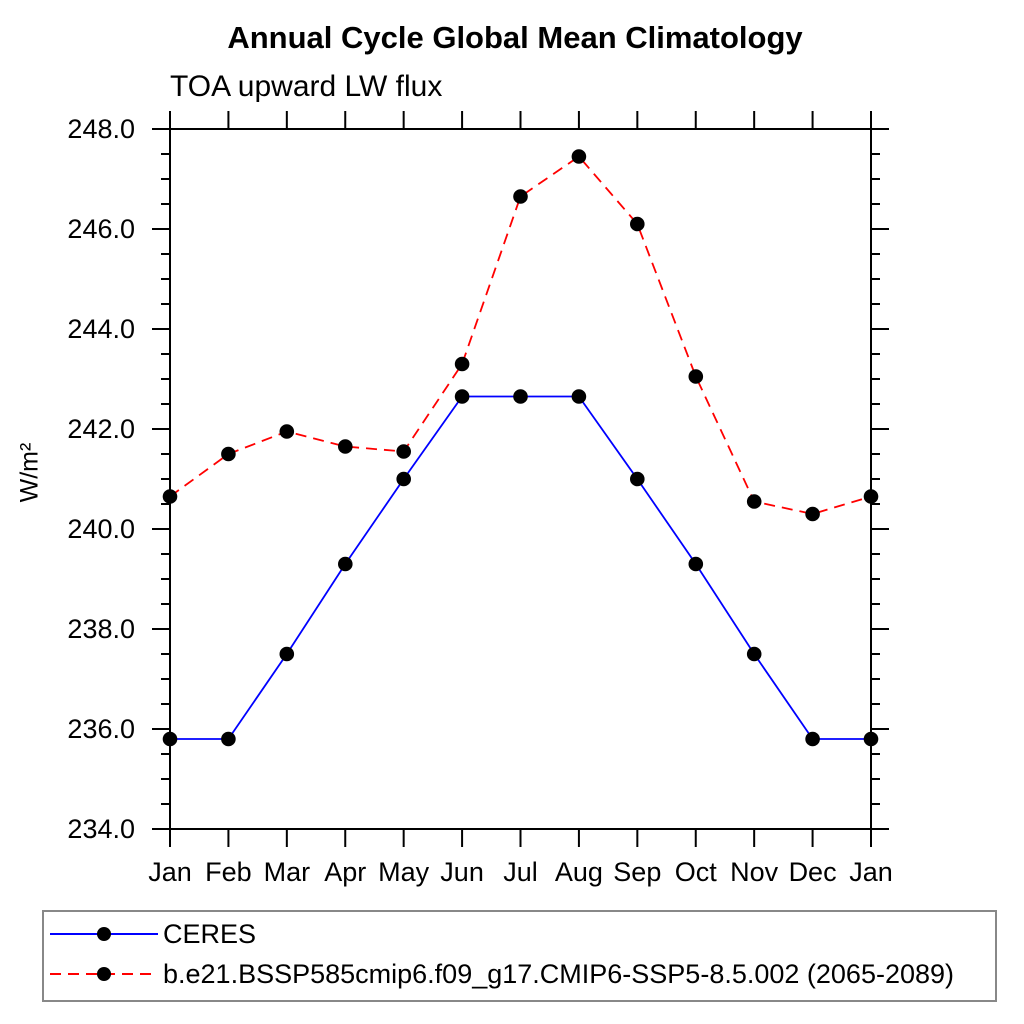 The height and width of the screenshot is (1024, 1024). What do you see at coordinates (404, 872) in the screenshot?
I see `x-tick-label: May` at bounding box center [404, 872].